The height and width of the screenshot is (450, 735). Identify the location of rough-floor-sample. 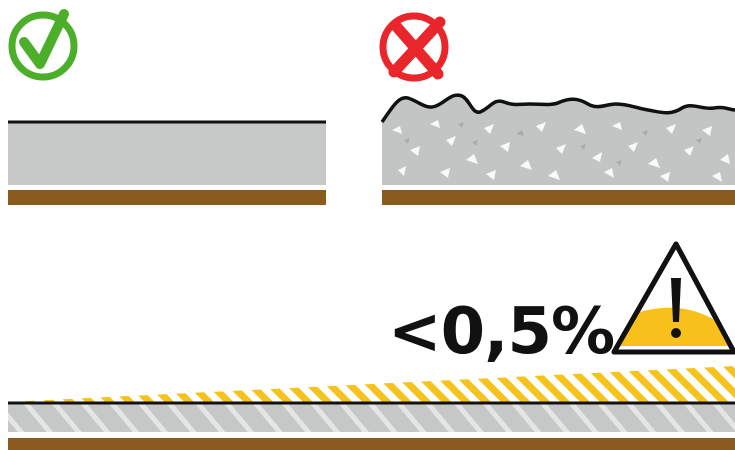
(557, 149).